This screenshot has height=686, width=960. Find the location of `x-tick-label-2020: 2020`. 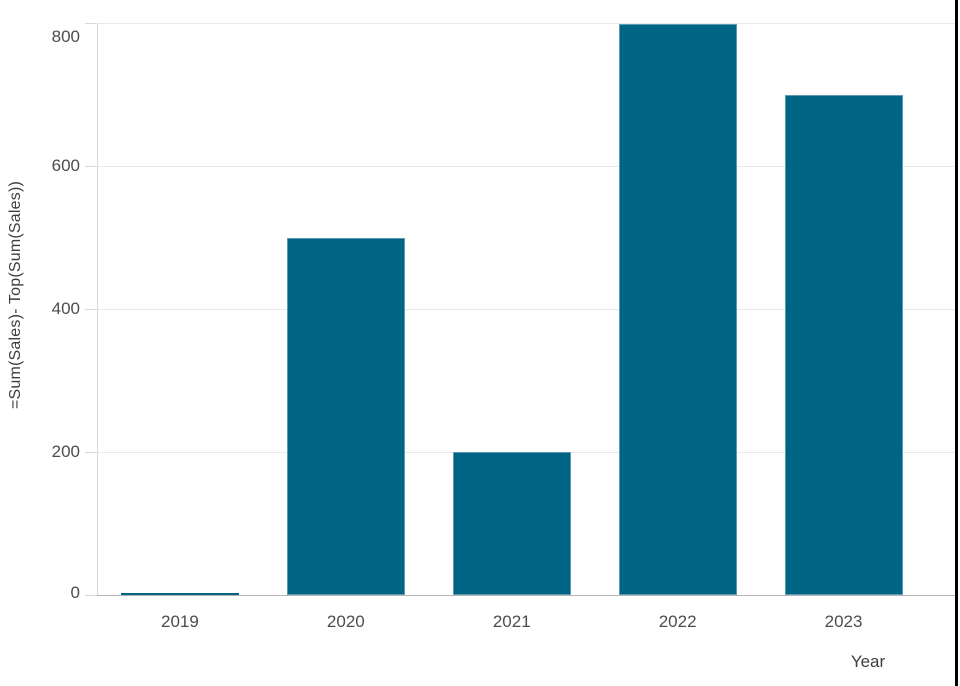

x-tick-label-2020: 2020 is located at coordinates (345, 621).